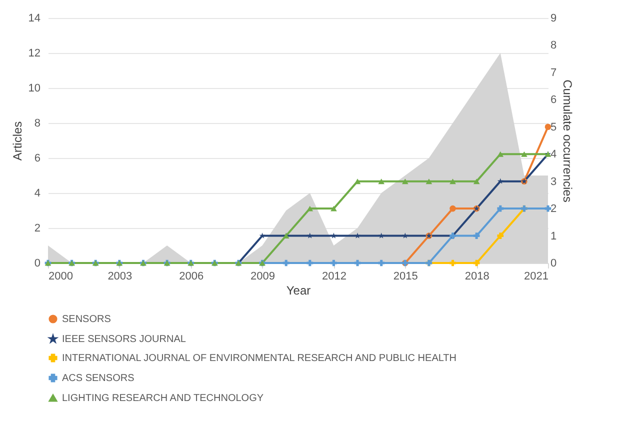 The image size is (637, 442). What do you see at coordinates (259, 358) in the screenshot?
I see `legend-label: INTERNATIONAL JOURNAL OF ENVIRONMENTAL RESEARCH AND PUBLIC HEALTH` at bounding box center [259, 358].